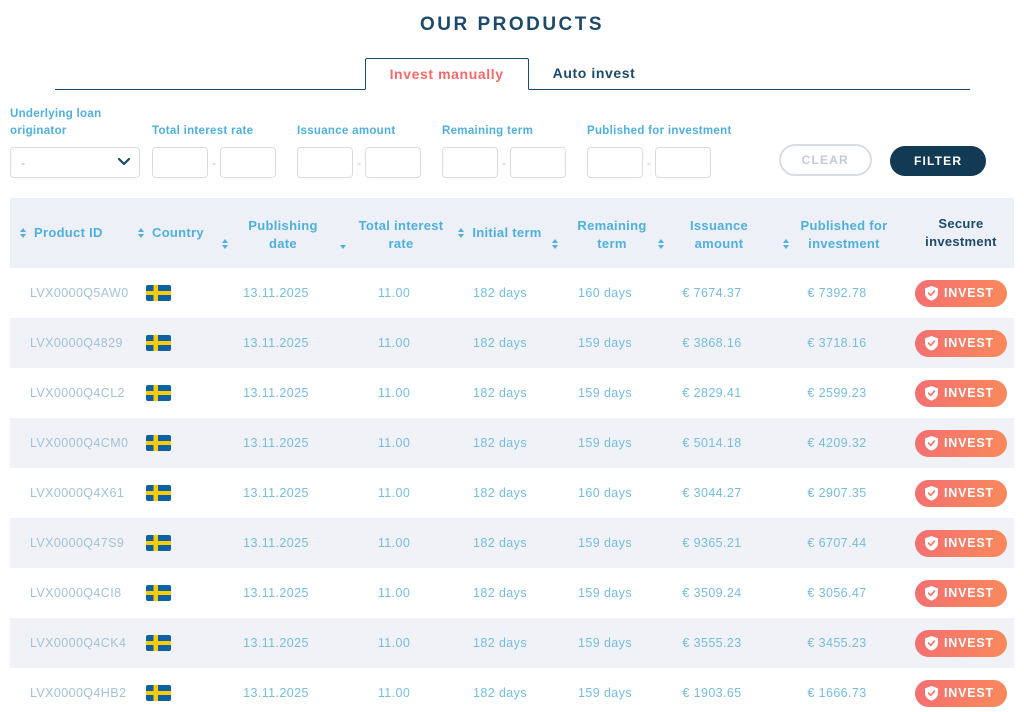  What do you see at coordinates (69, 233) in the screenshot?
I see `column-header-product-id: Product ID` at bounding box center [69, 233].